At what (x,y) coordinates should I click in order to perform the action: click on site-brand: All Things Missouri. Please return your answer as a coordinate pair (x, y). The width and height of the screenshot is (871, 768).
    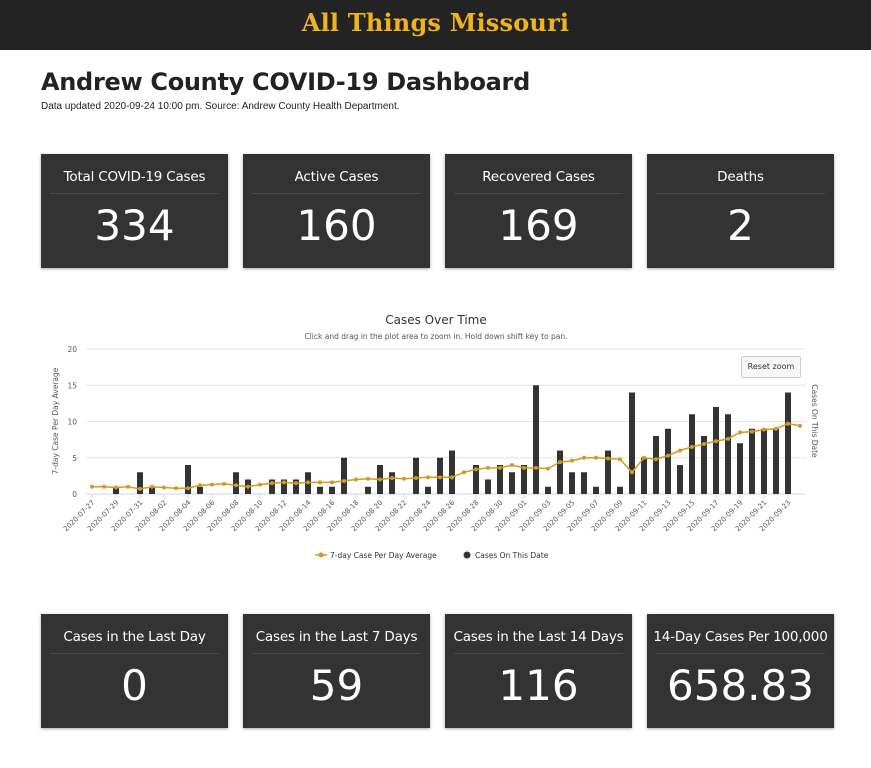
    Looking at the image, I should click on (435, 22).